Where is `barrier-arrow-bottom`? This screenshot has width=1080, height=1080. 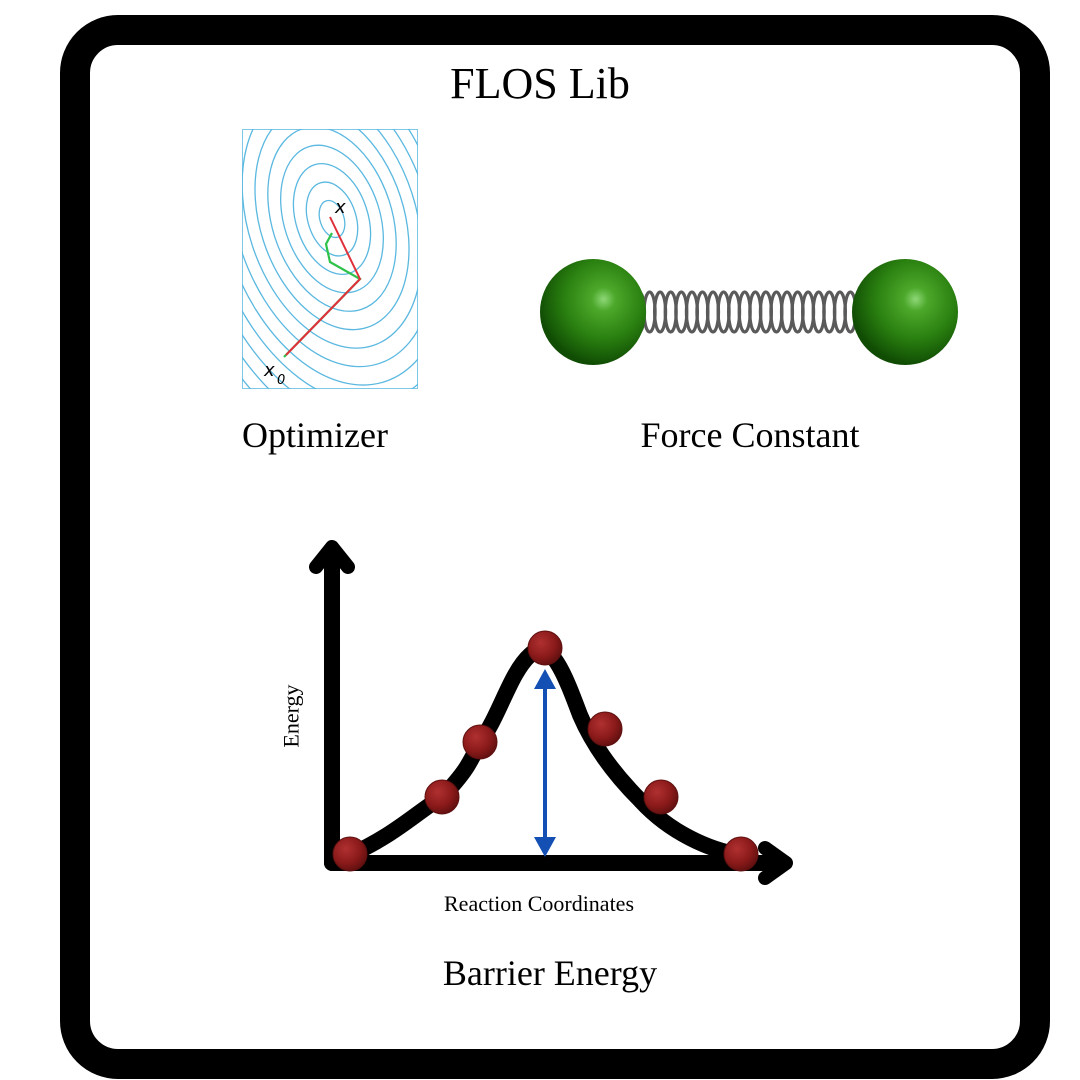 barrier-arrow-bottom is located at coordinates (545, 847).